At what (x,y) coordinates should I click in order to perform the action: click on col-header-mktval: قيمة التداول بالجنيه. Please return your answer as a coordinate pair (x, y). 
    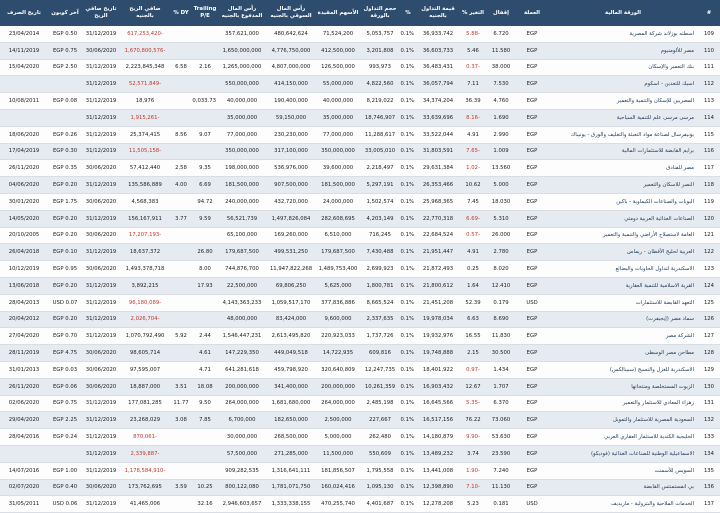
    Looking at the image, I should click on (438, 13).